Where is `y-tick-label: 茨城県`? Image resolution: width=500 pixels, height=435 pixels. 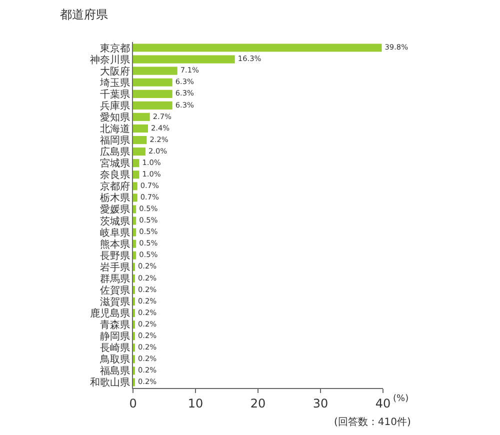
y-tick-label: 茨城県 is located at coordinates (115, 221).